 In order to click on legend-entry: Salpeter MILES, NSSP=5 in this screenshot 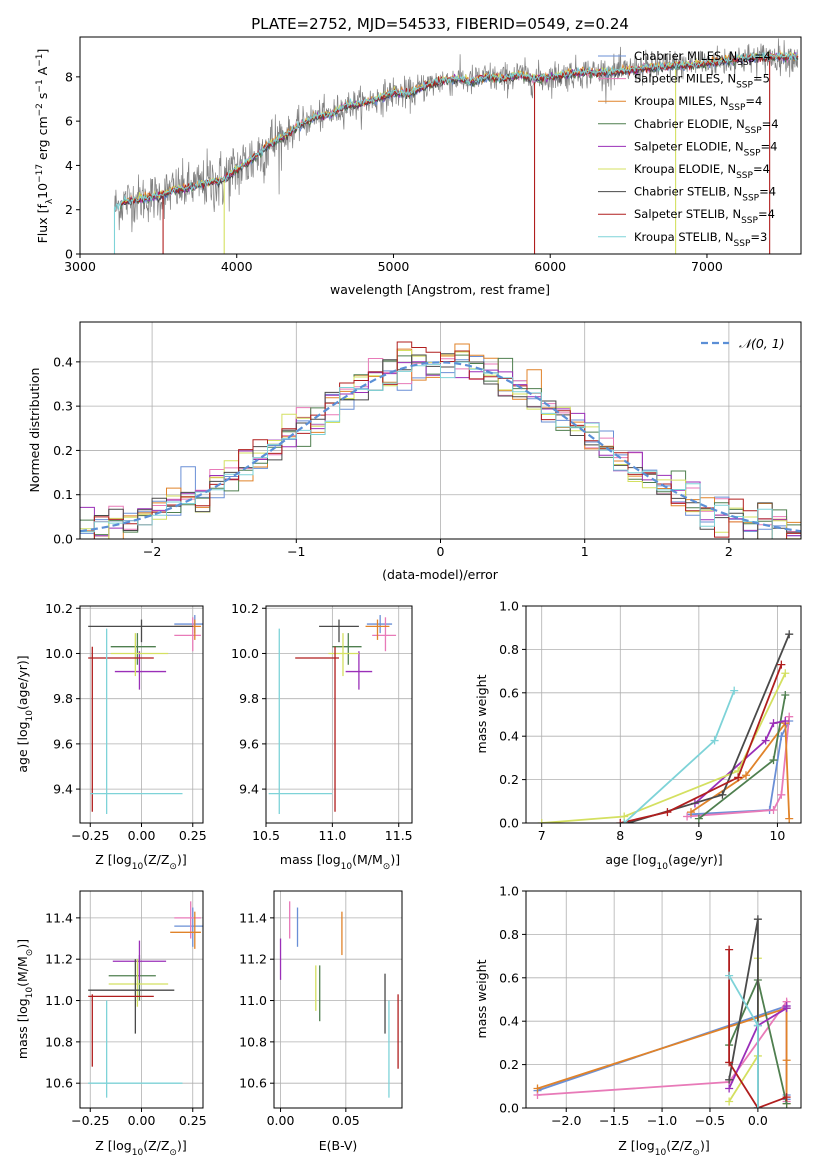, I will do `click(702, 81)`.